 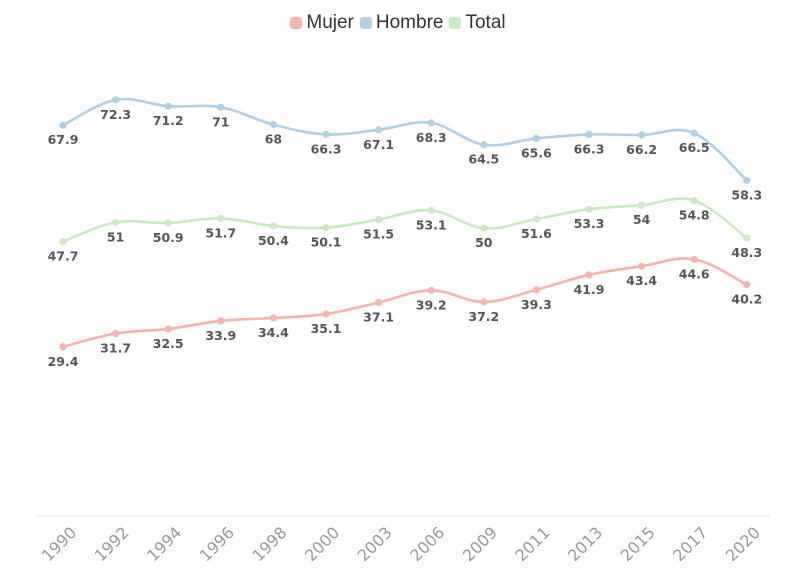 What do you see at coordinates (431, 304) in the screenshot?
I see `data-label-mujer: 39.2` at bounding box center [431, 304].